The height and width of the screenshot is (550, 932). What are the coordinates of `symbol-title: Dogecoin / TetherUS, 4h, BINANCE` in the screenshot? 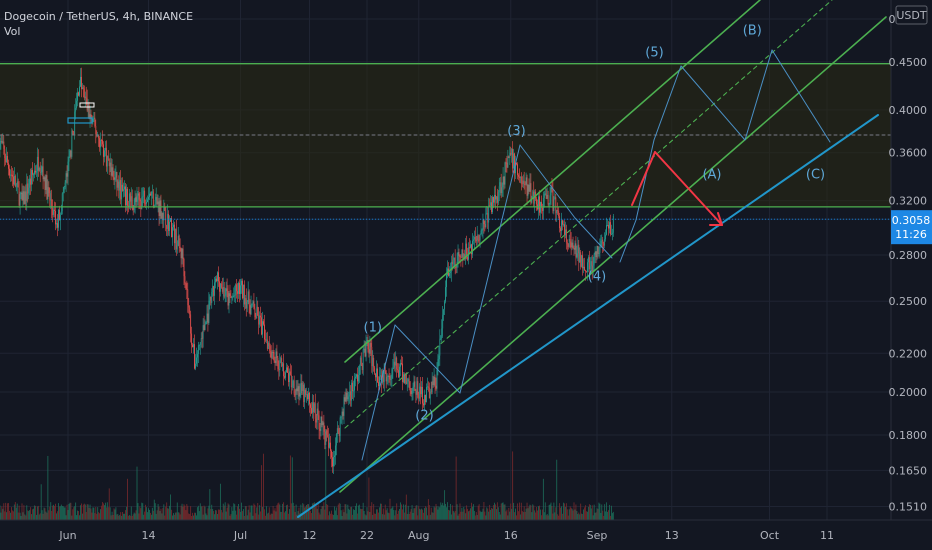 It's located at (99, 16).